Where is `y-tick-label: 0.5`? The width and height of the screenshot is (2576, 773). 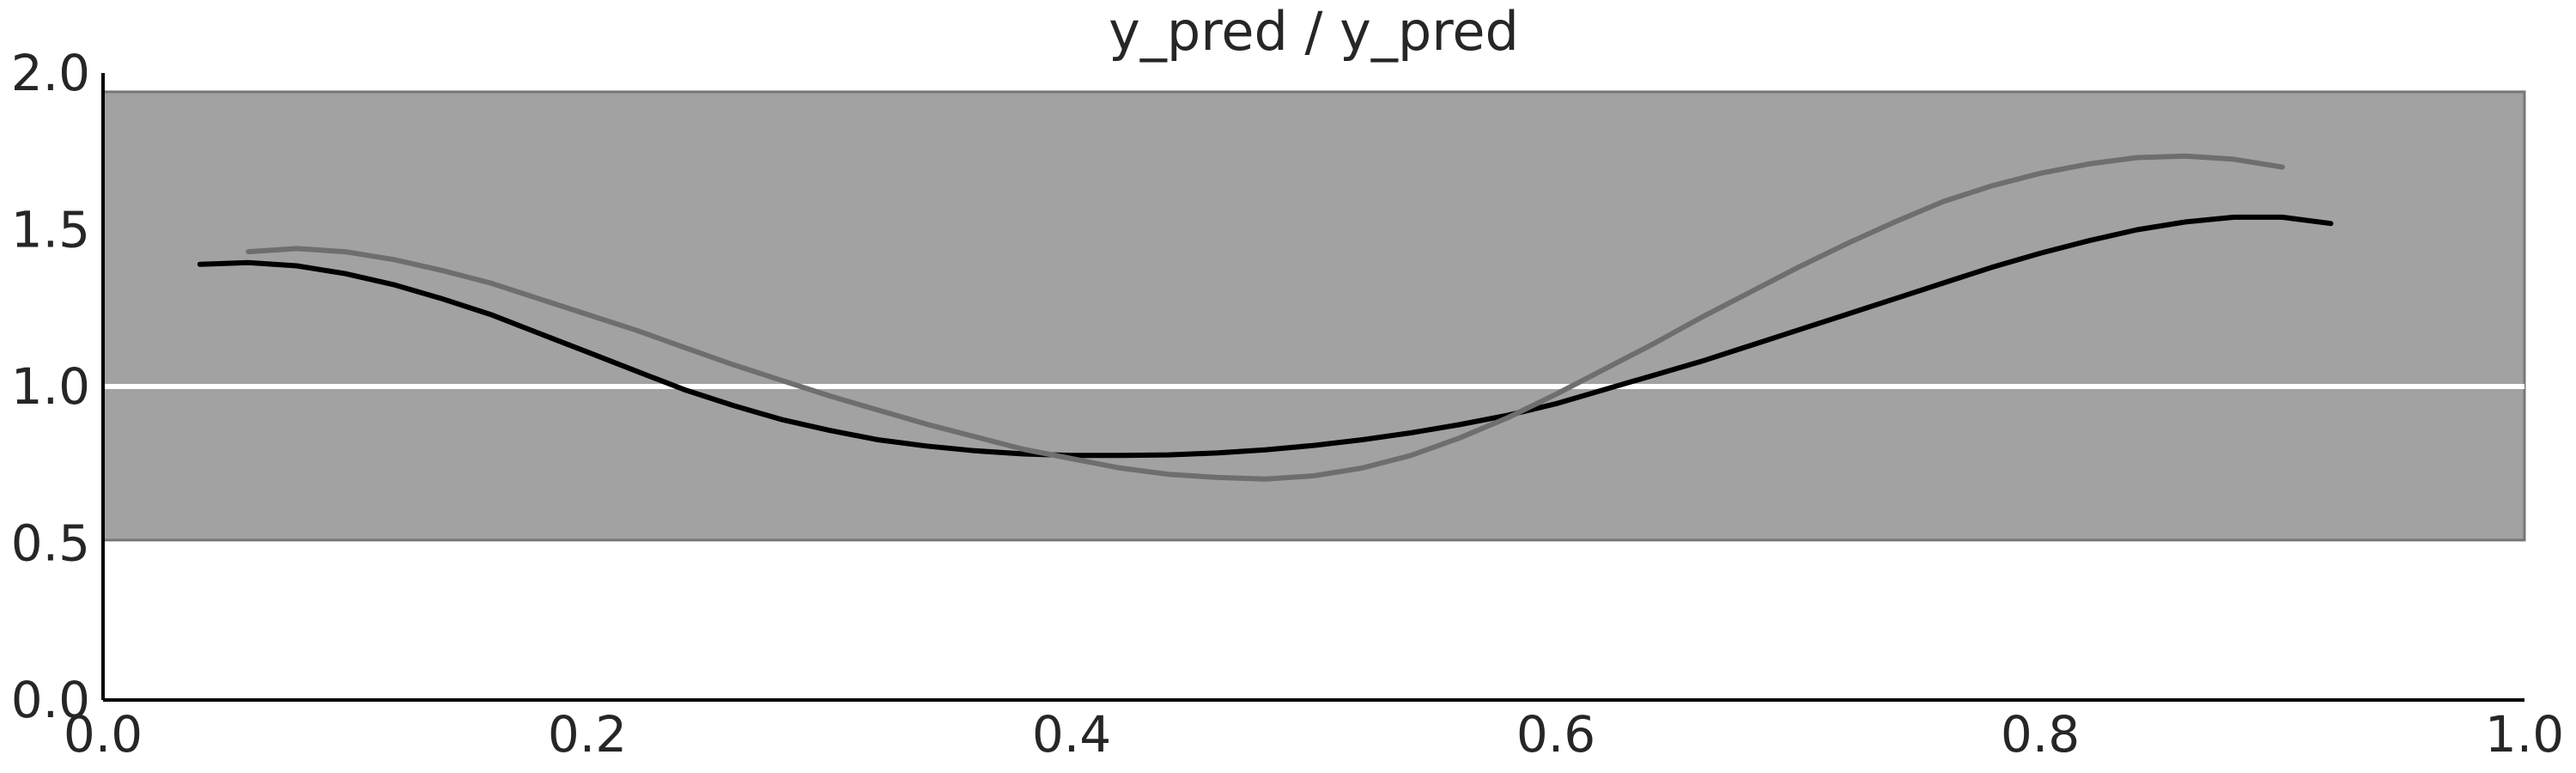 y-tick-label: 0.5 is located at coordinates (50, 543).